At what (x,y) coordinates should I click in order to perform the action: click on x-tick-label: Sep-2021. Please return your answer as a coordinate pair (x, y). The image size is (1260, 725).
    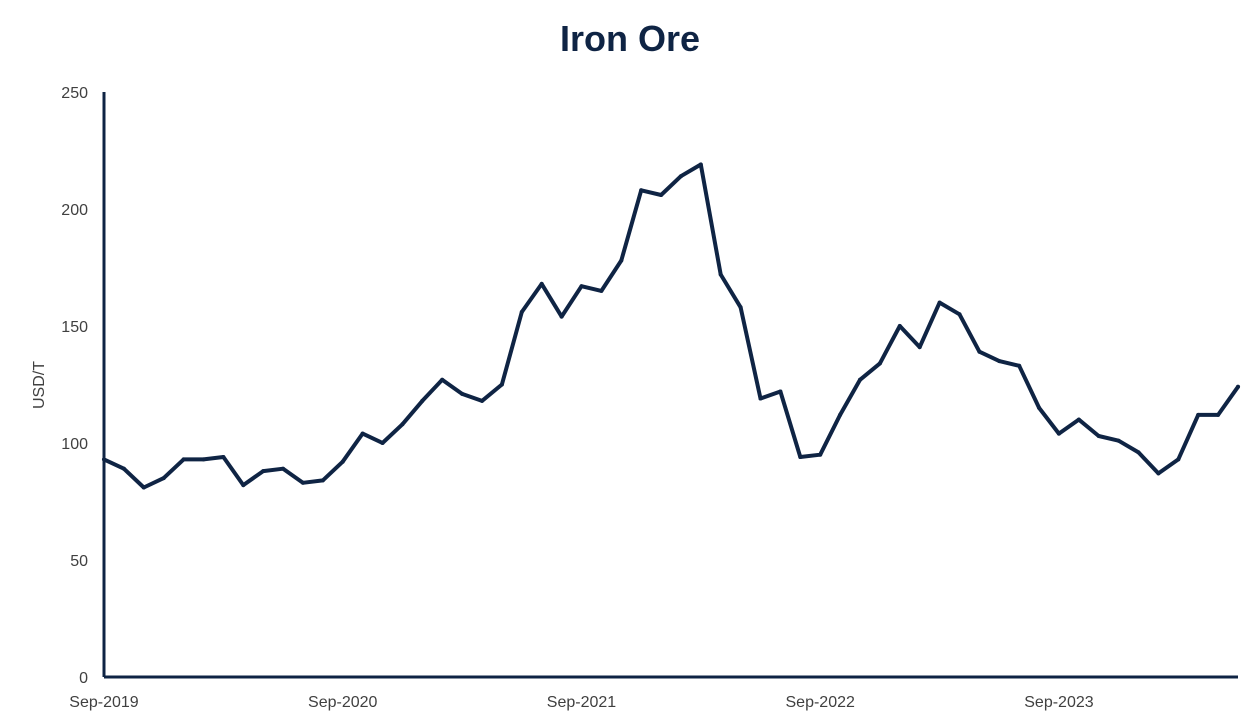
    Looking at the image, I should click on (581, 702).